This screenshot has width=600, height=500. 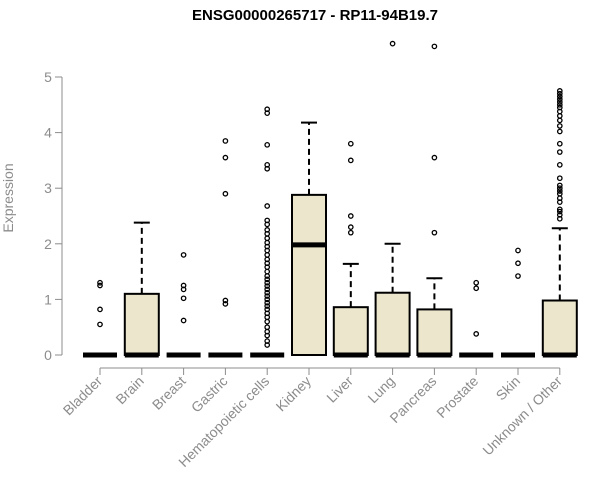 What do you see at coordinates (48, 244) in the screenshot?
I see `y-tick-label: 2` at bounding box center [48, 244].